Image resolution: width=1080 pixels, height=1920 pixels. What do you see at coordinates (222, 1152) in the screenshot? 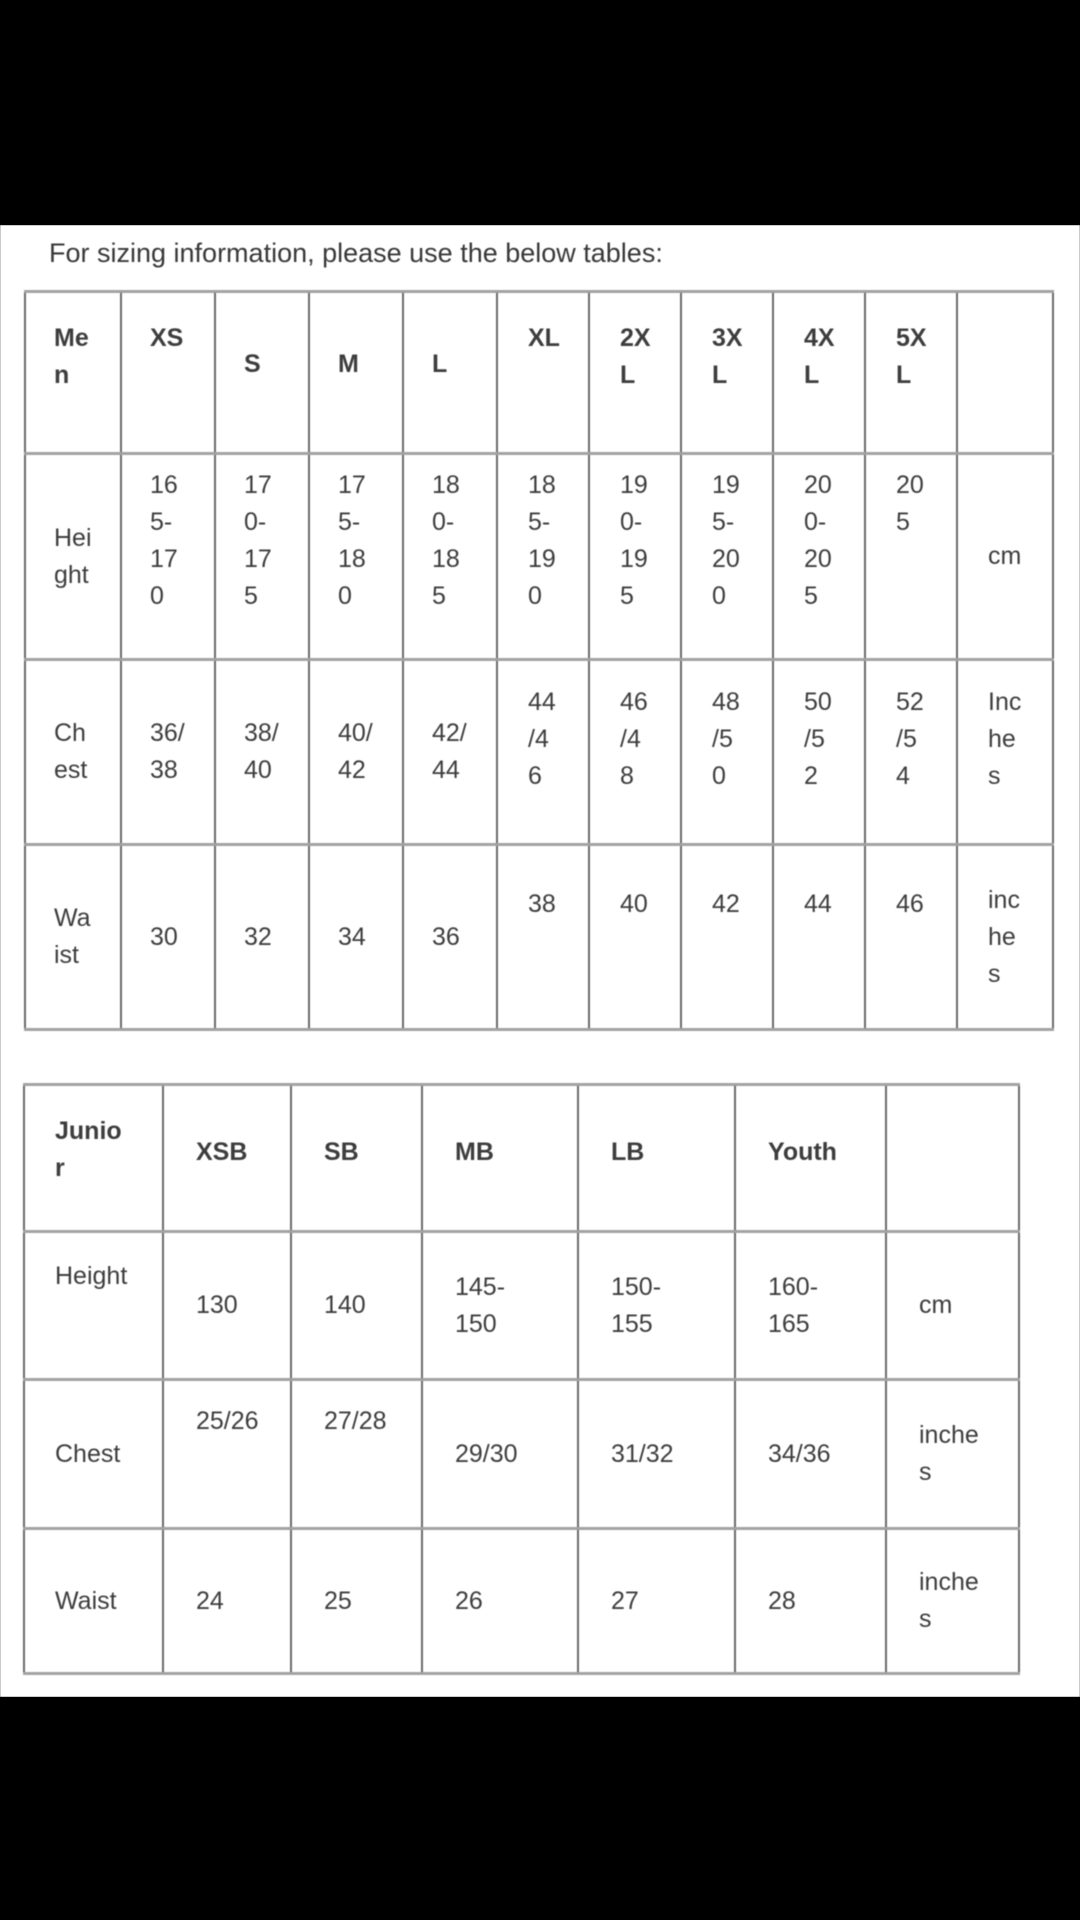
I see `column-header-xsb: XSB` at bounding box center [222, 1152].